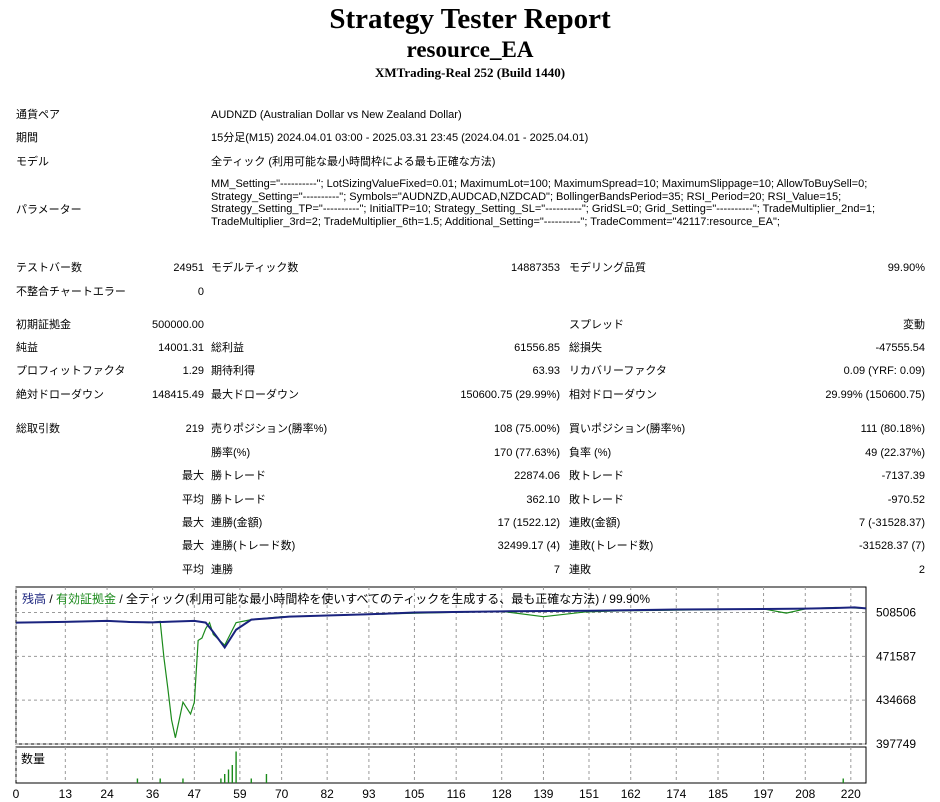  What do you see at coordinates (49, 268) in the screenshot?
I see `bars-label: テストバー数` at bounding box center [49, 268].